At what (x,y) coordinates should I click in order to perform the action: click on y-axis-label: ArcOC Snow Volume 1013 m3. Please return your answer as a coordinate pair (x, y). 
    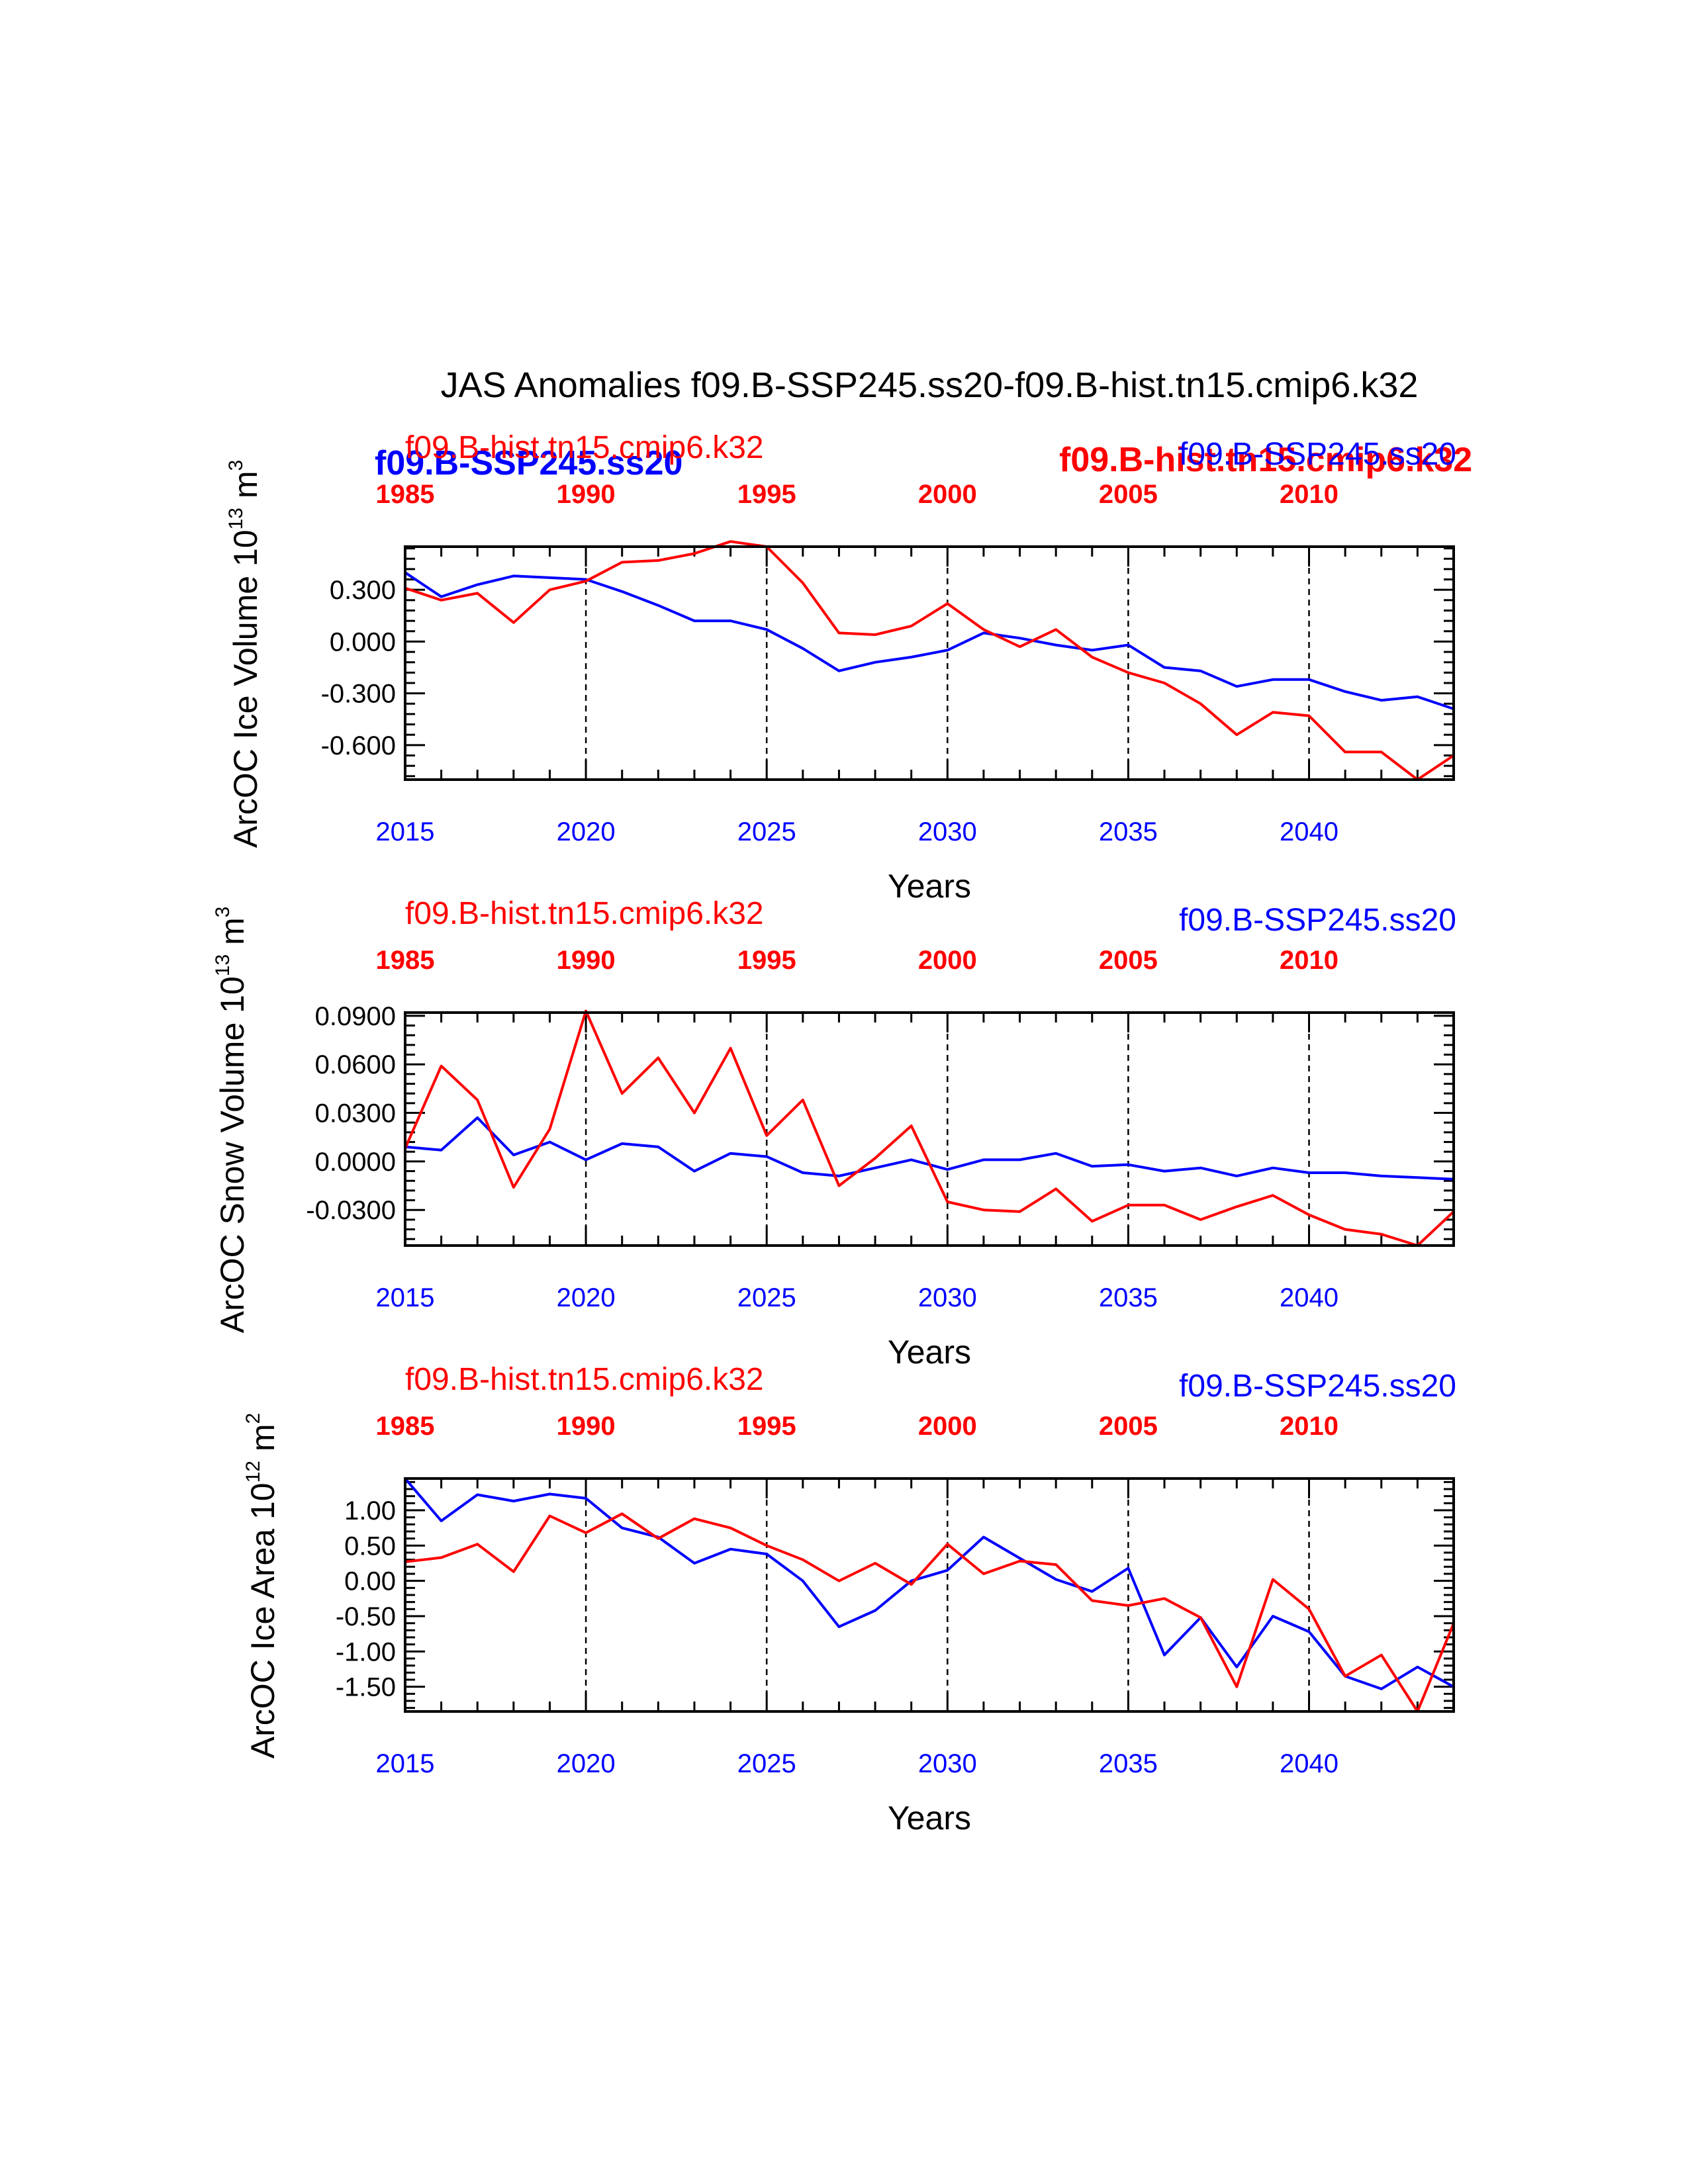
    Looking at the image, I should click on (231, 1120).